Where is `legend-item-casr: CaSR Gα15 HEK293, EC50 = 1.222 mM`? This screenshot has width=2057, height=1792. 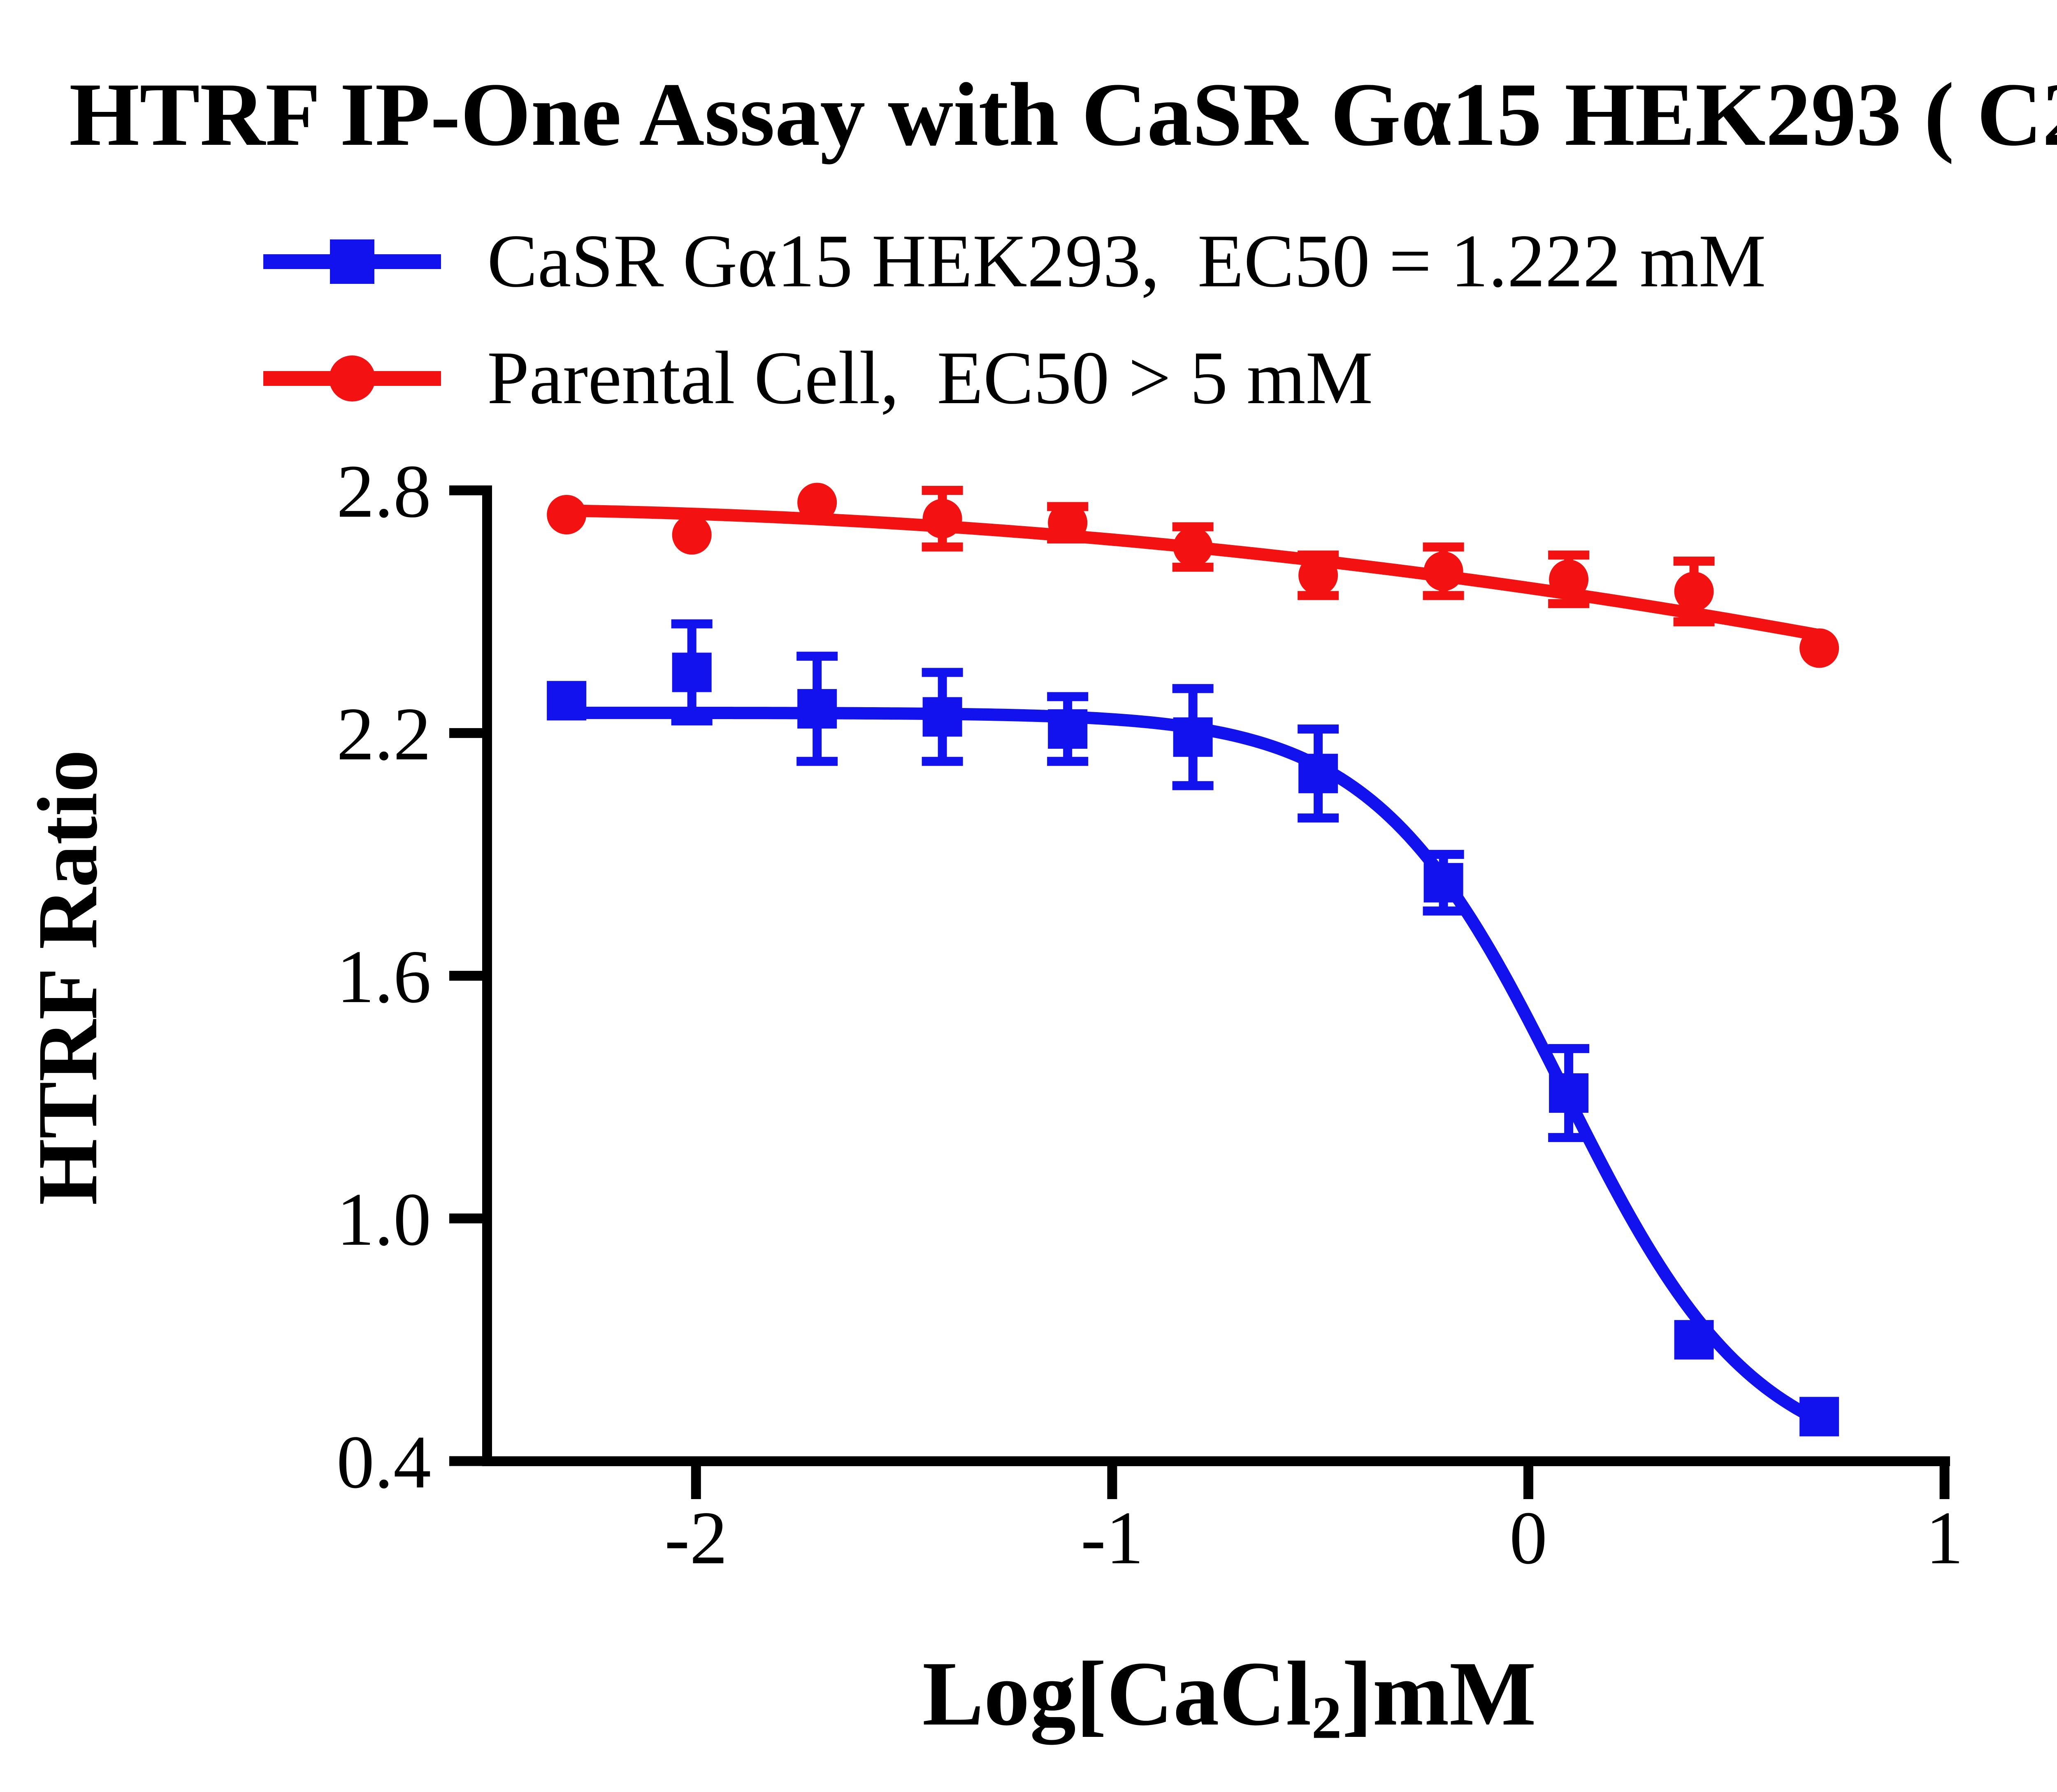
legend-item-casr: CaSR Gα15 HEK293, EC50 = 1.222 mM is located at coordinates (1013, 260).